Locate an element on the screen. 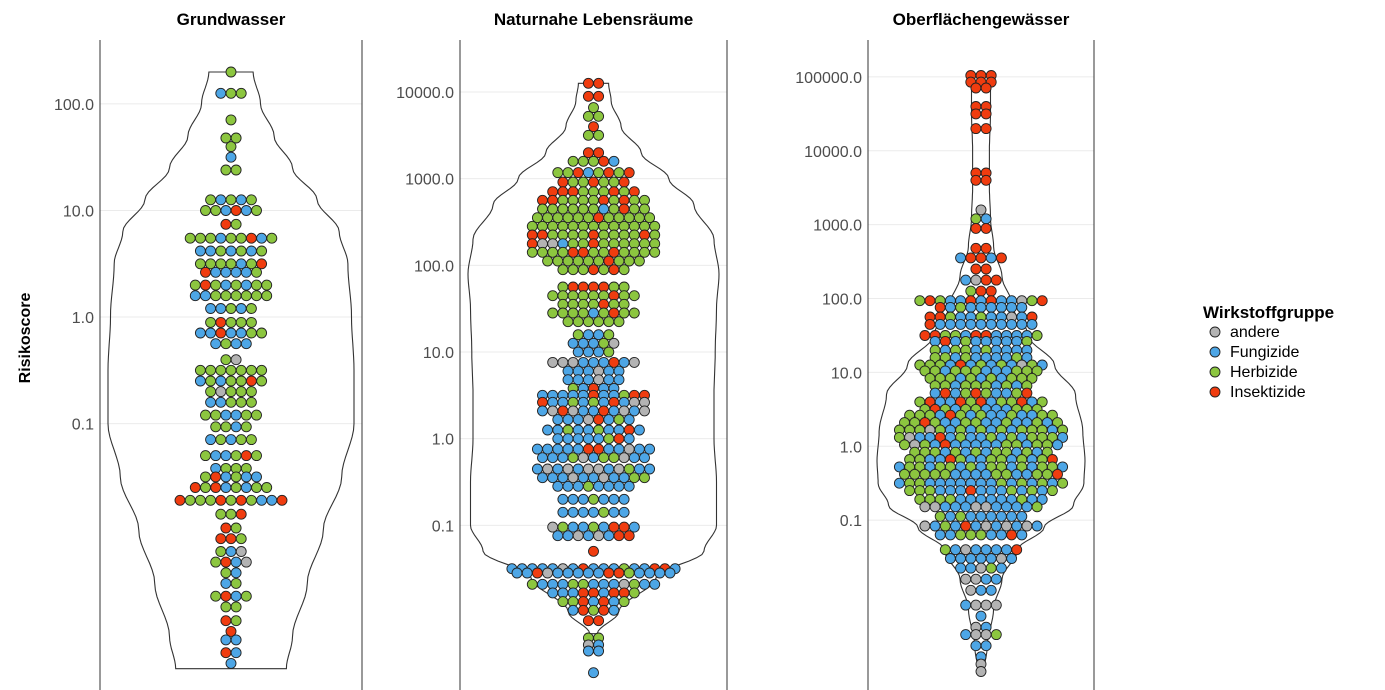  violin-outline is located at coordinates (593, 358).